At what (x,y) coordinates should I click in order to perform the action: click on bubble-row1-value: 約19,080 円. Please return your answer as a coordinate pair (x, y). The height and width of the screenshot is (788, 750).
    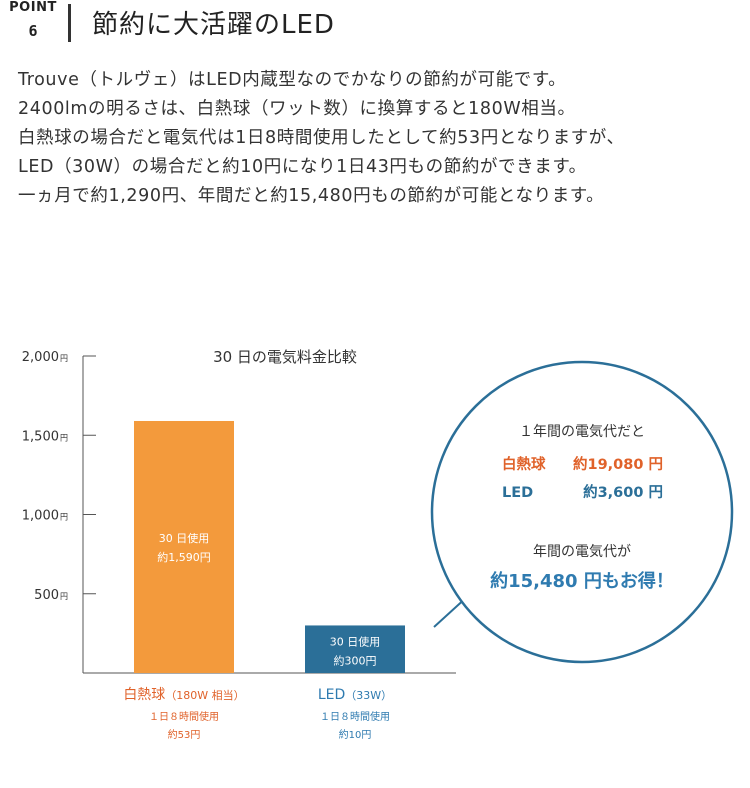
    Looking at the image, I should click on (618, 464).